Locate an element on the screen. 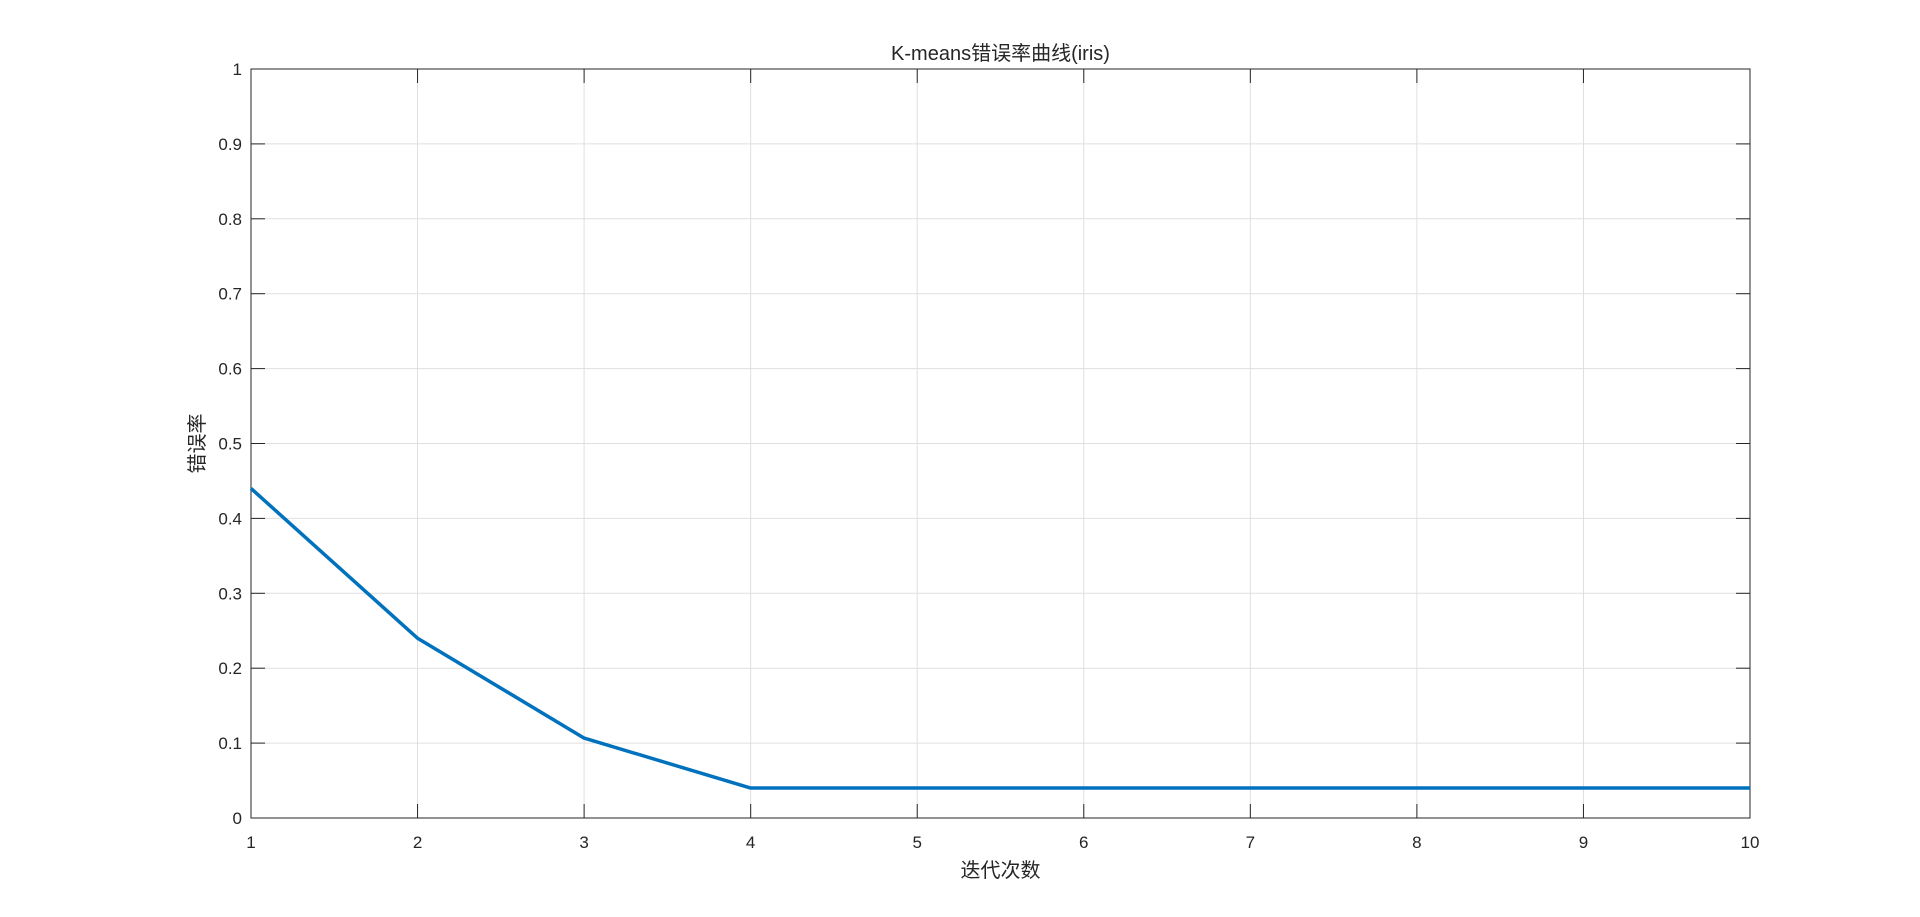  x-tick-label: 4 is located at coordinates (750, 842).